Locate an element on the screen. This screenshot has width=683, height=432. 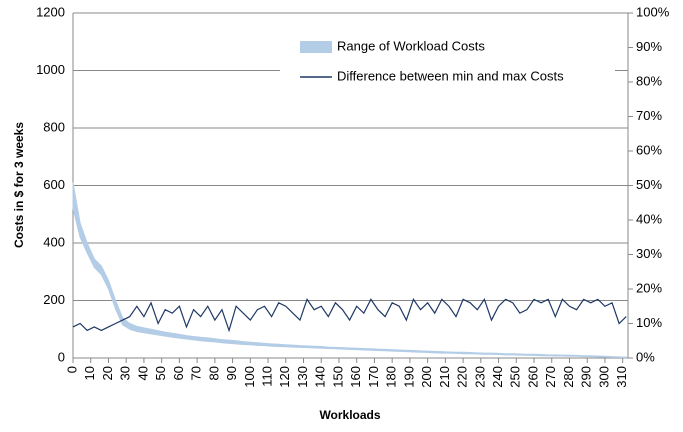
x-tick-label: 230 is located at coordinates (479, 377).